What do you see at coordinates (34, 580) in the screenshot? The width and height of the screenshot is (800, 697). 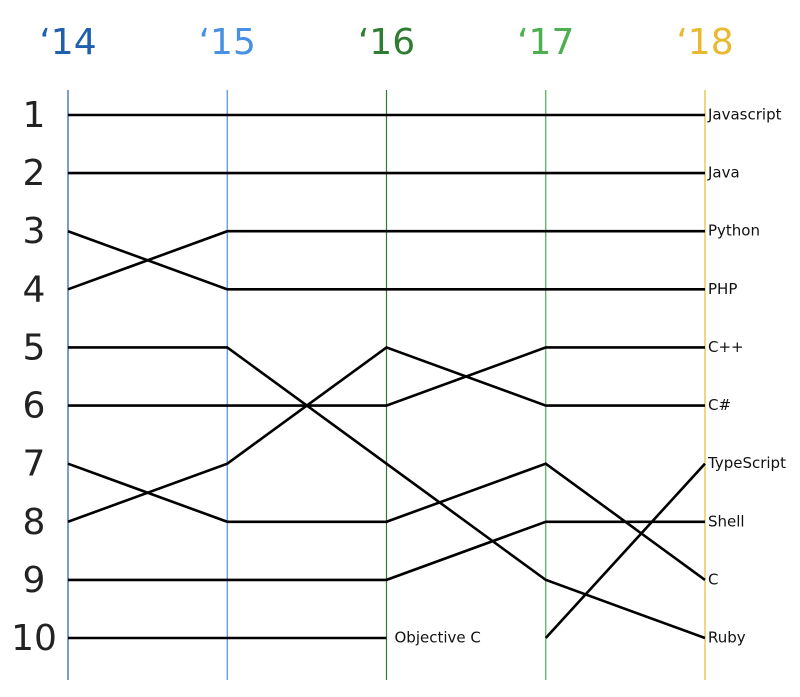 I see `rank-label: 9` at bounding box center [34, 580].